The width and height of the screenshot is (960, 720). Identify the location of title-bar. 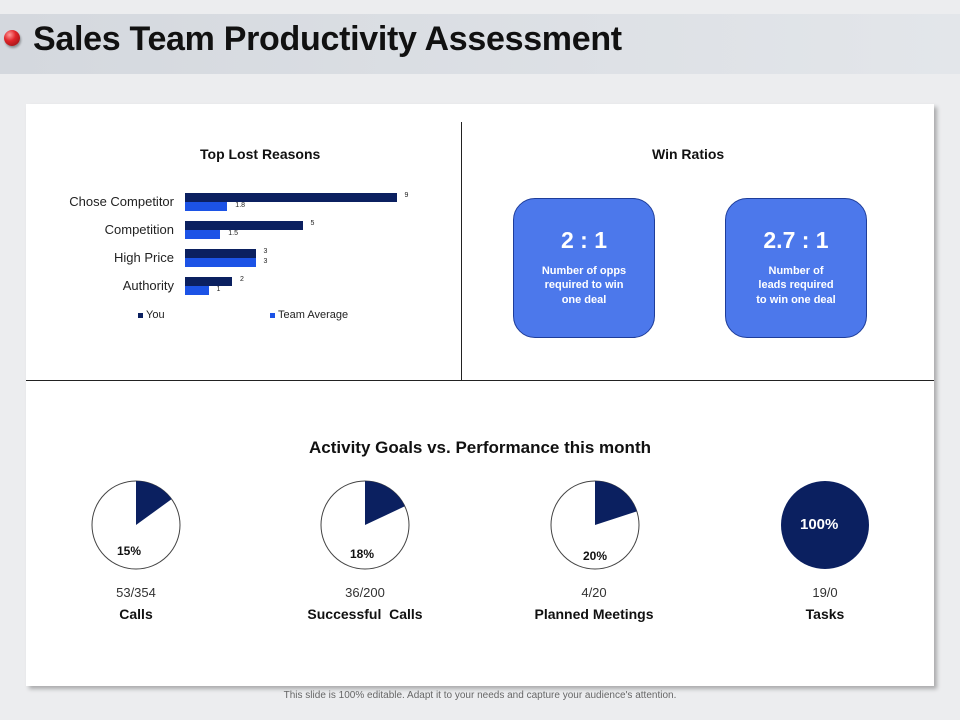
(480, 44).